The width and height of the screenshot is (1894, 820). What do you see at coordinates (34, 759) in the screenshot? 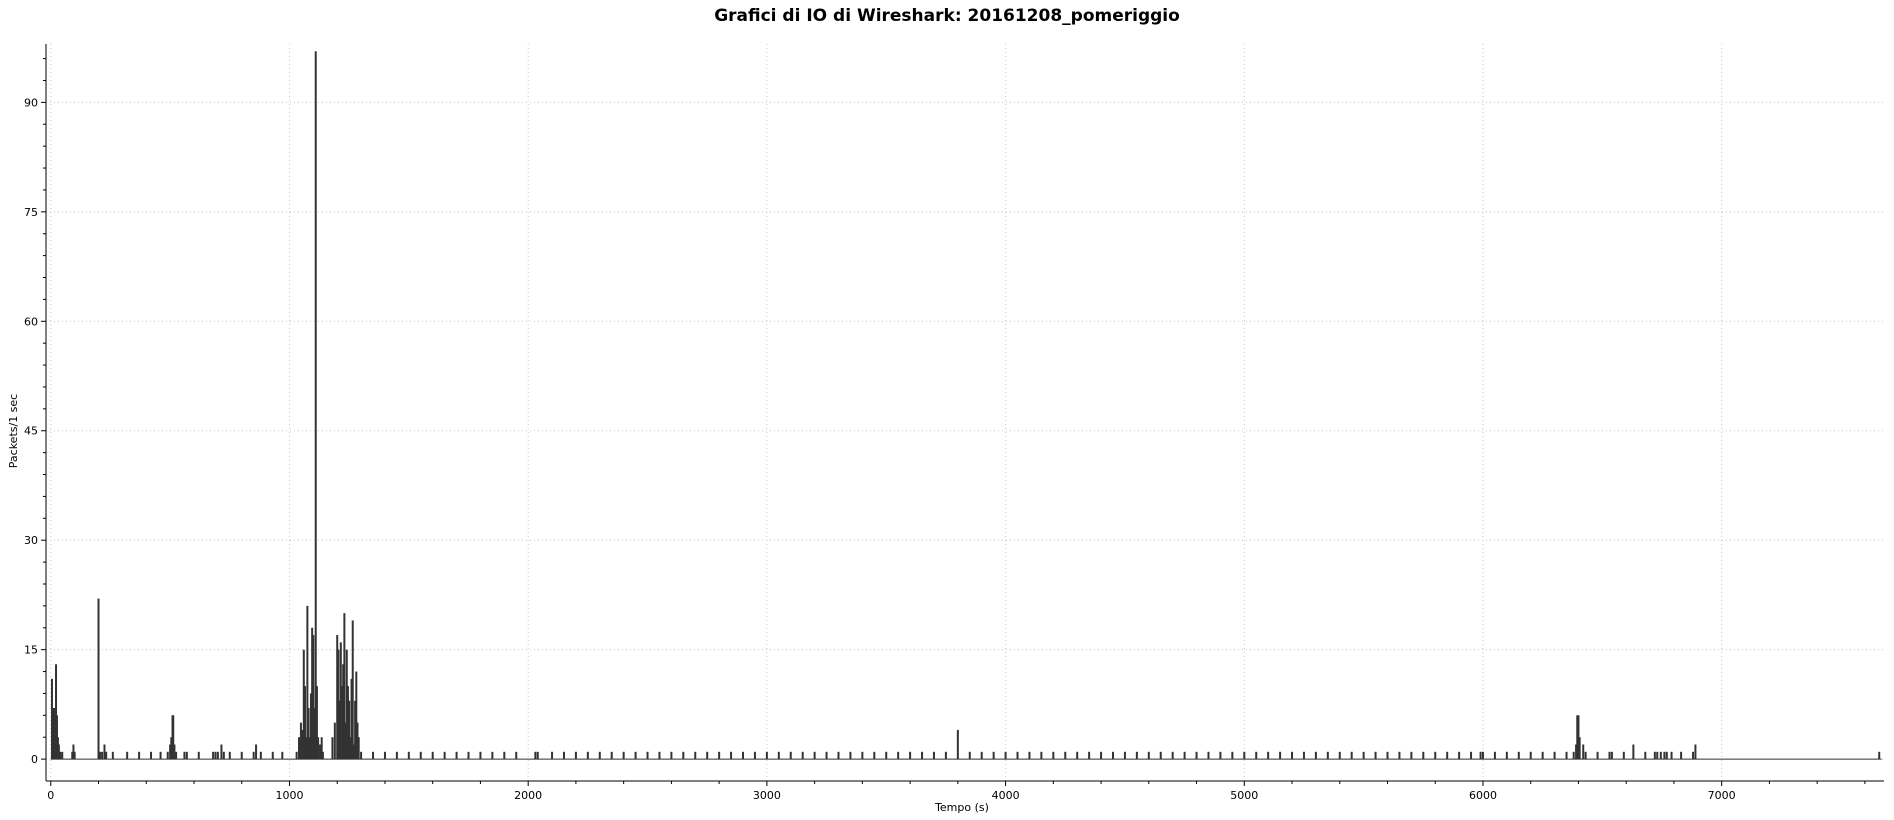
I see `y-tick-label: 0` at bounding box center [34, 759].